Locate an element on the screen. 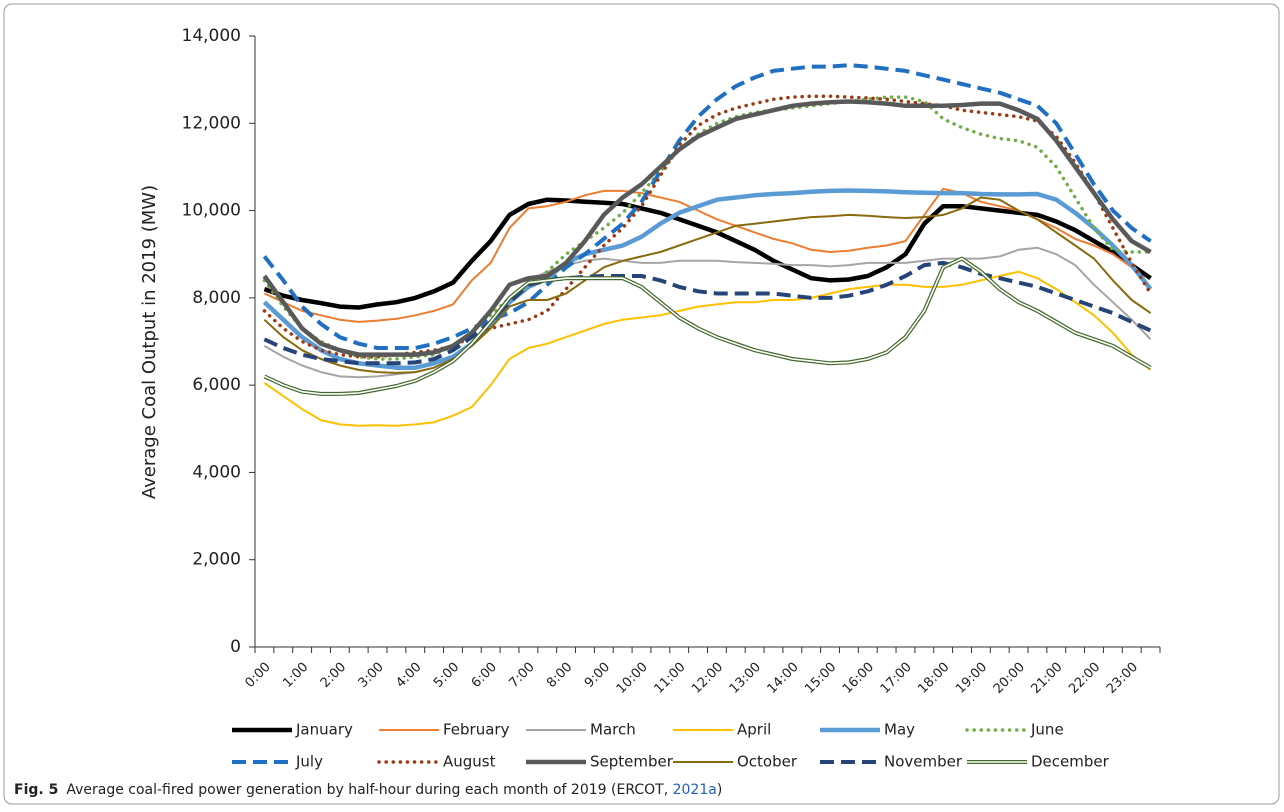  x-tick-label: 22:00 is located at coordinates (1084, 678).